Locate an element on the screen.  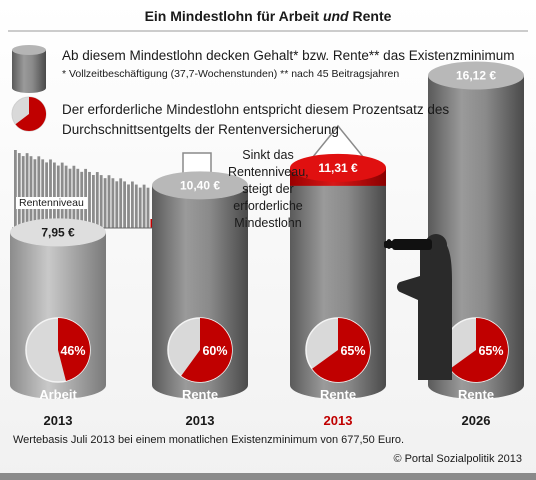
wage-column: 11,31 € 65% Rente is located at coordinates (338, 277).